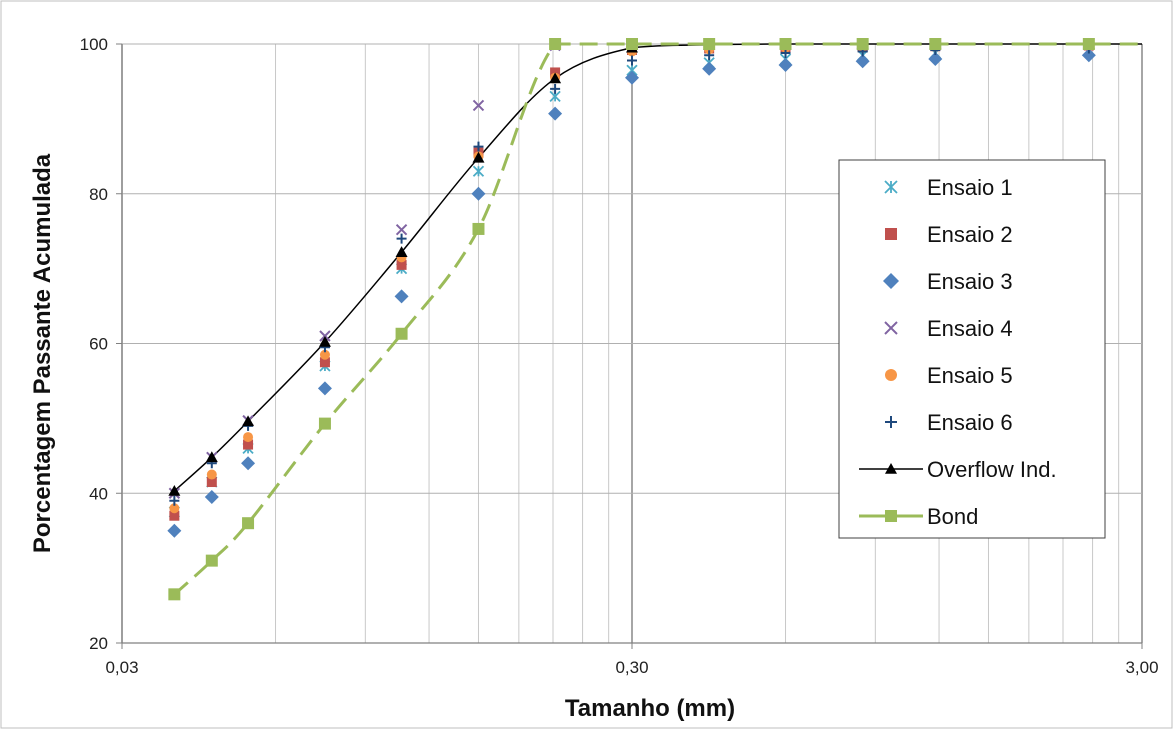 The width and height of the screenshot is (1173, 734). What do you see at coordinates (1141, 667) in the screenshot?
I see `x-tick-label: 3,00` at bounding box center [1141, 667].